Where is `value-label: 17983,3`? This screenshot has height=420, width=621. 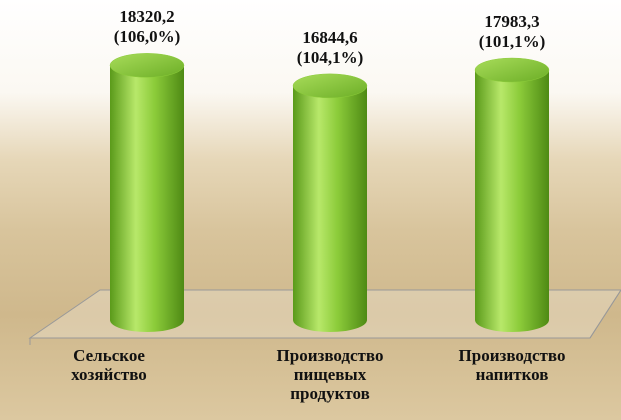 value-label: 17983,3 is located at coordinates (512, 22).